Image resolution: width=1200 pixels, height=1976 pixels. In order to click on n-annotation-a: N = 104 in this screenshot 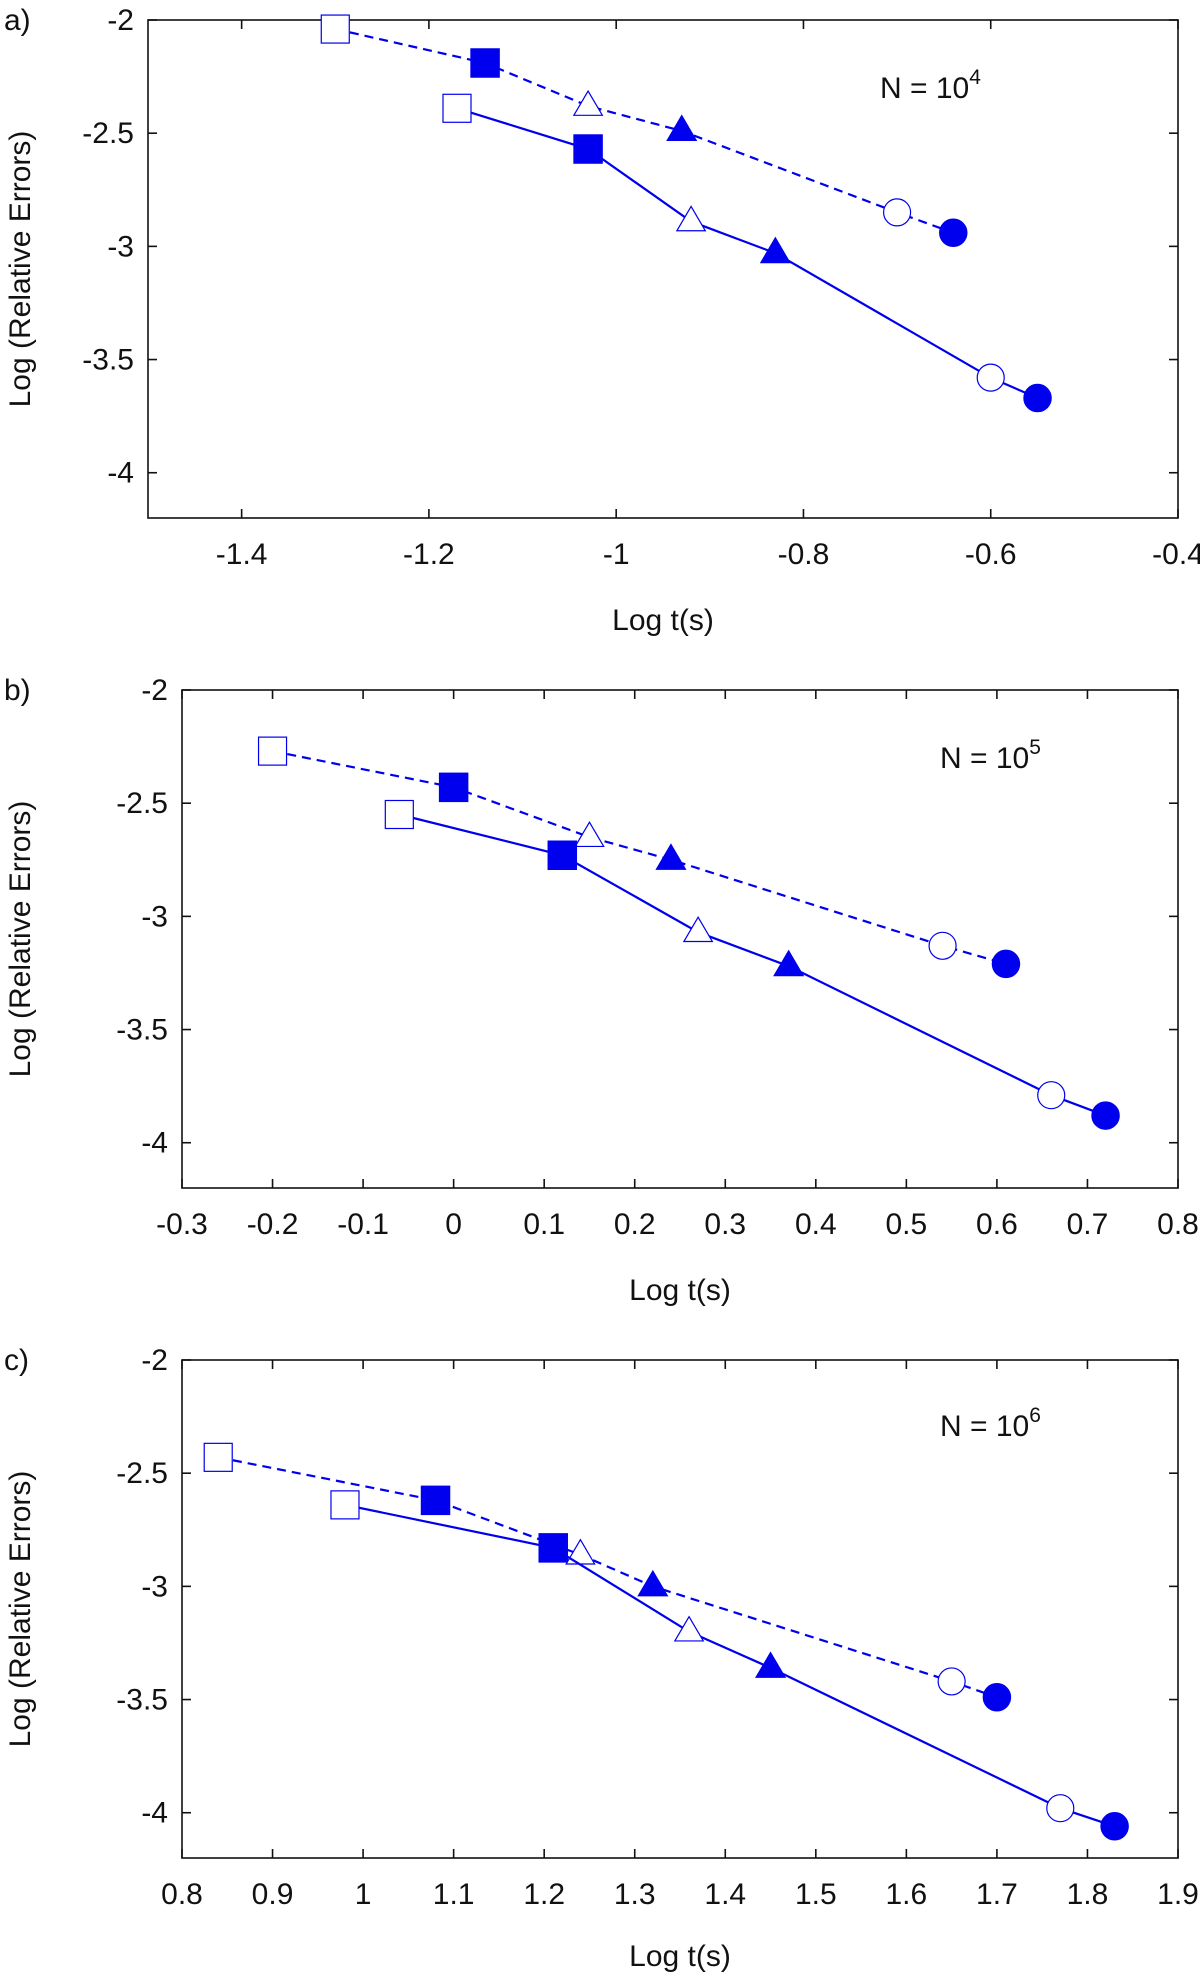, I will do `click(930, 85)`.